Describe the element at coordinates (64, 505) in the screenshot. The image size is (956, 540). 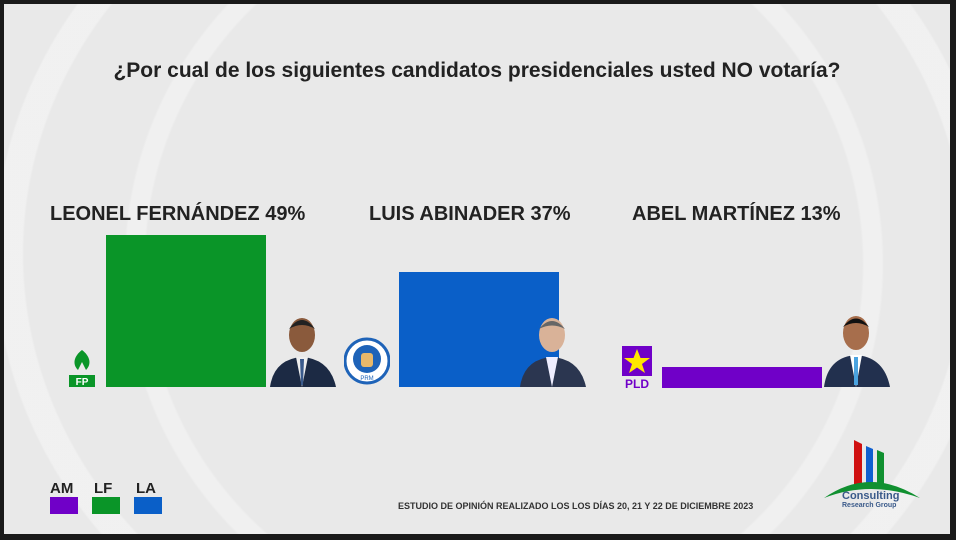
I see `legend-swatch-am` at that location.